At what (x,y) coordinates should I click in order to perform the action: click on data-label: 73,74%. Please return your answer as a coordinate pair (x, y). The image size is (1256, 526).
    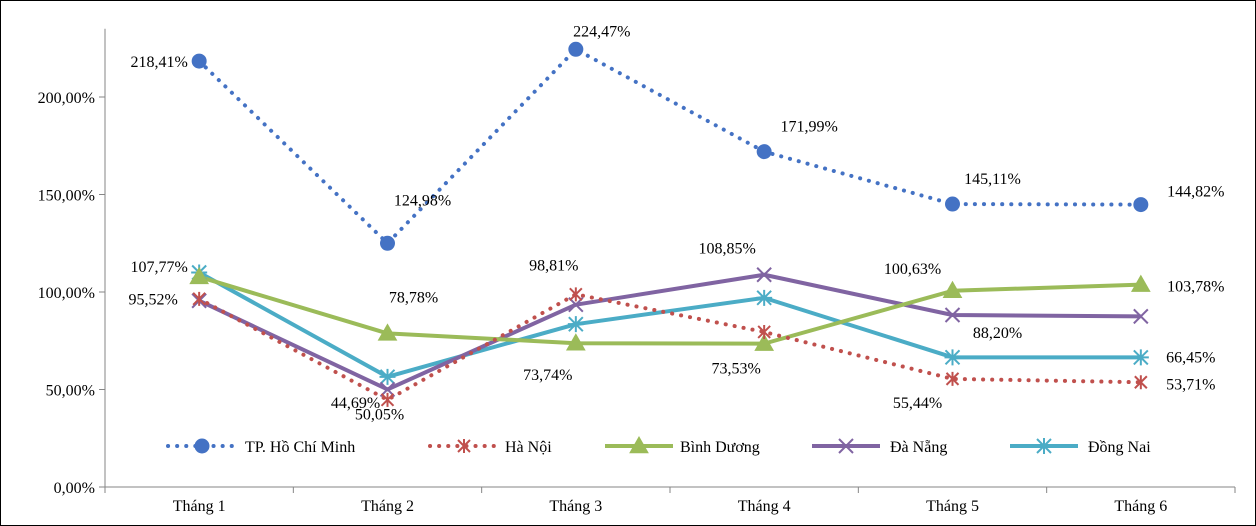
    Looking at the image, I should click on (547, 375).